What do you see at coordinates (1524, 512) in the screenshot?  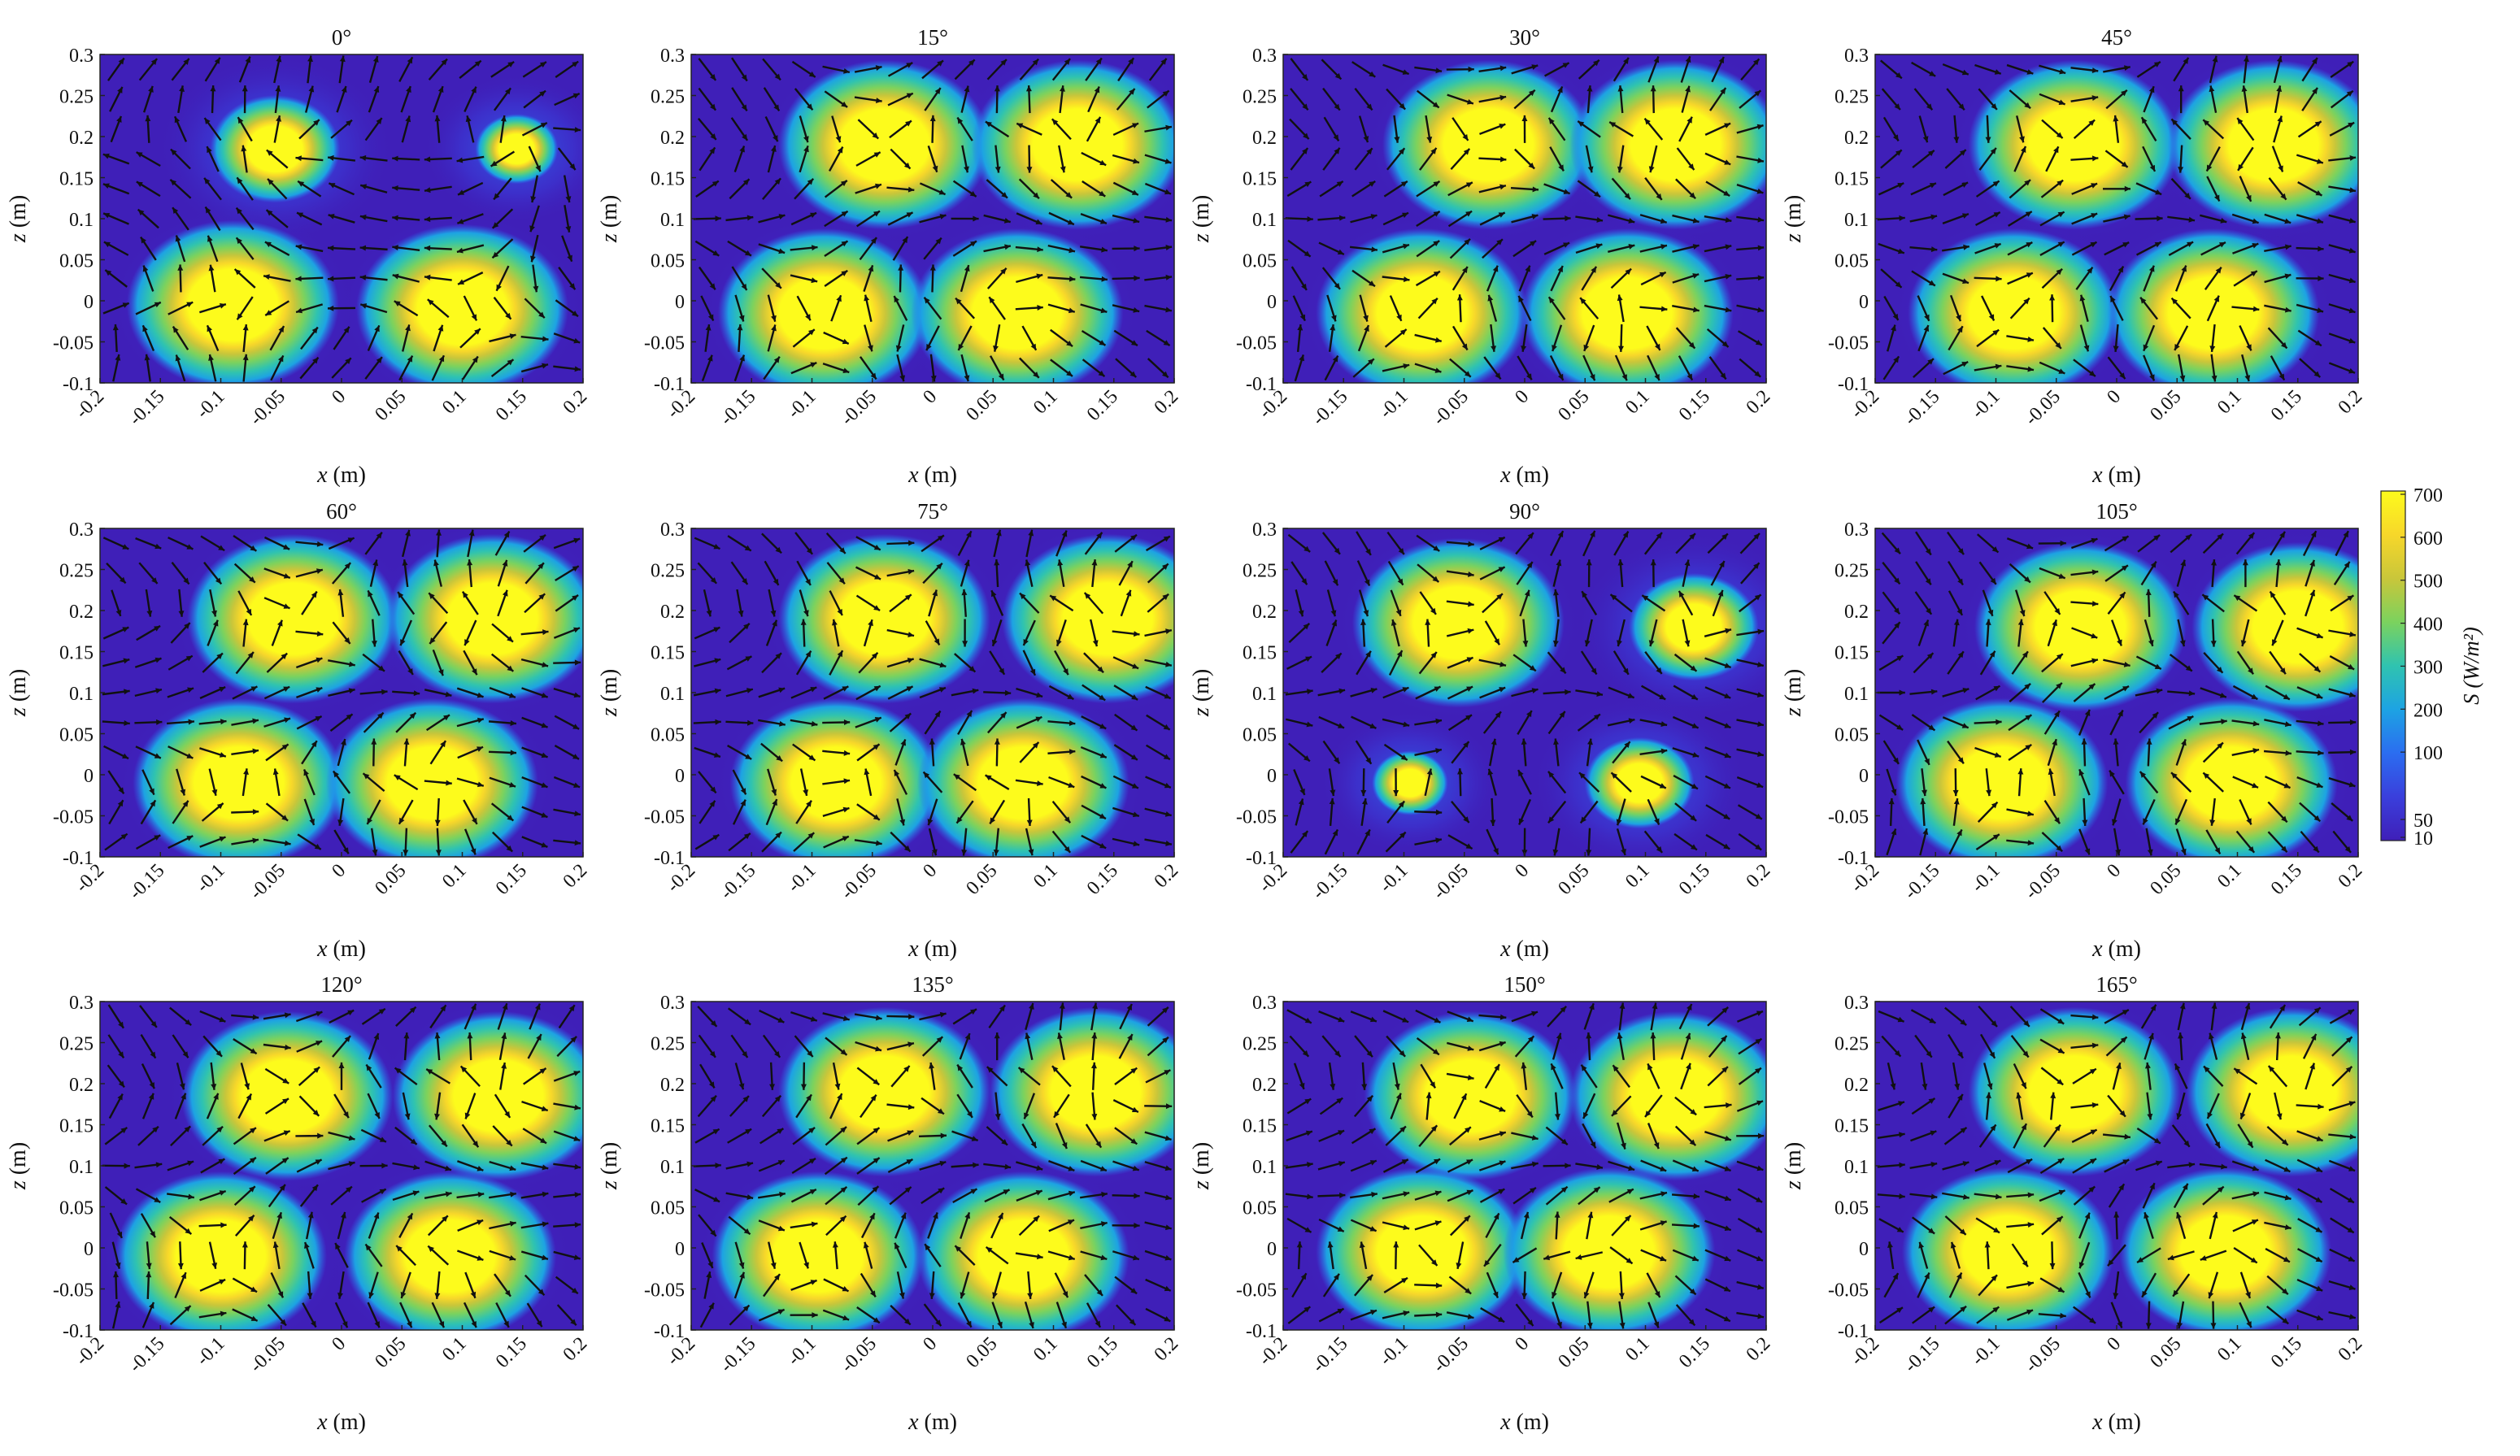 I see `panel-title: 90°` at bounding box center [1524, 512].